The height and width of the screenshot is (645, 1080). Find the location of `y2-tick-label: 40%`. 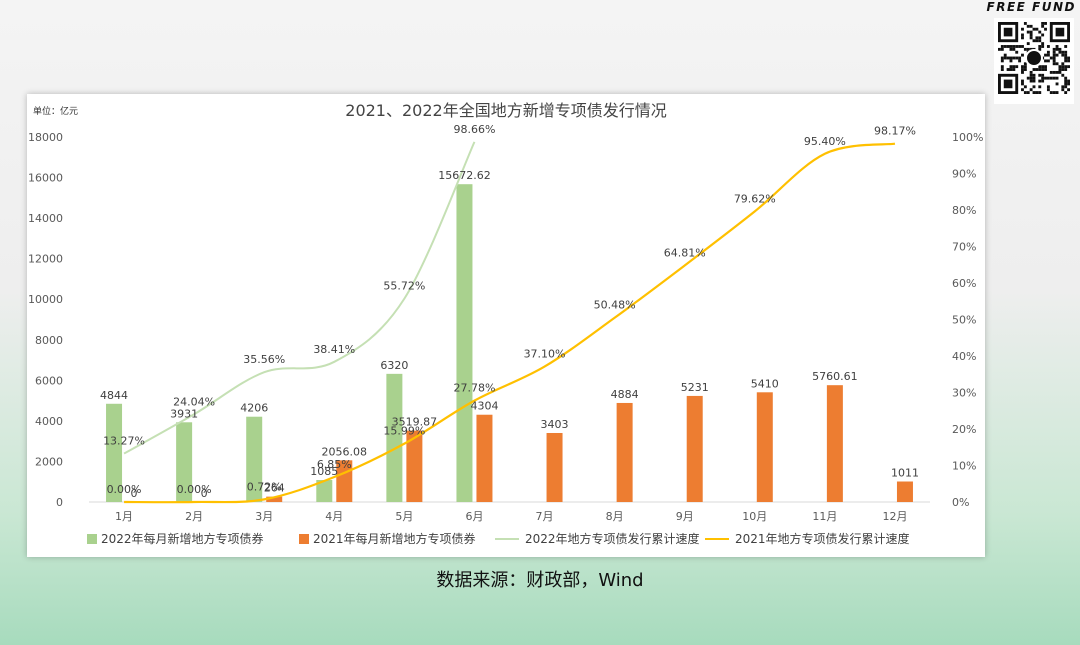

y2-tick-label: 40% is located at coordinates (964, 356).